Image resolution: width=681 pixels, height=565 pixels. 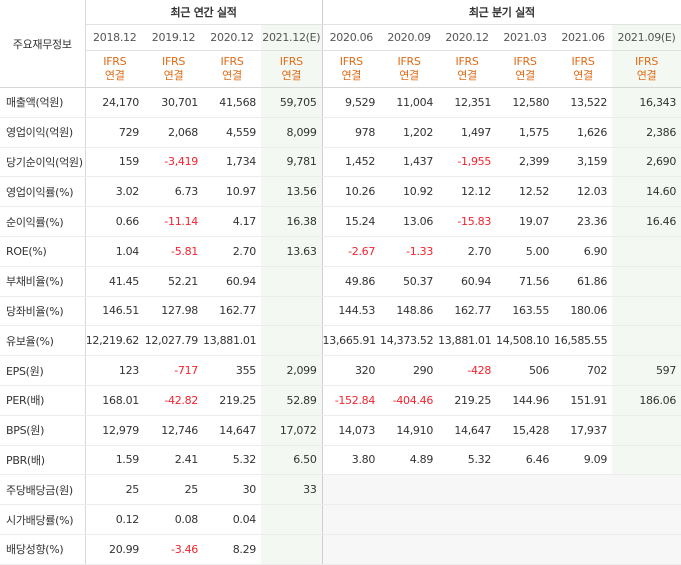 I want to click on value-cell: 2,399, so click(x=525, y=162).